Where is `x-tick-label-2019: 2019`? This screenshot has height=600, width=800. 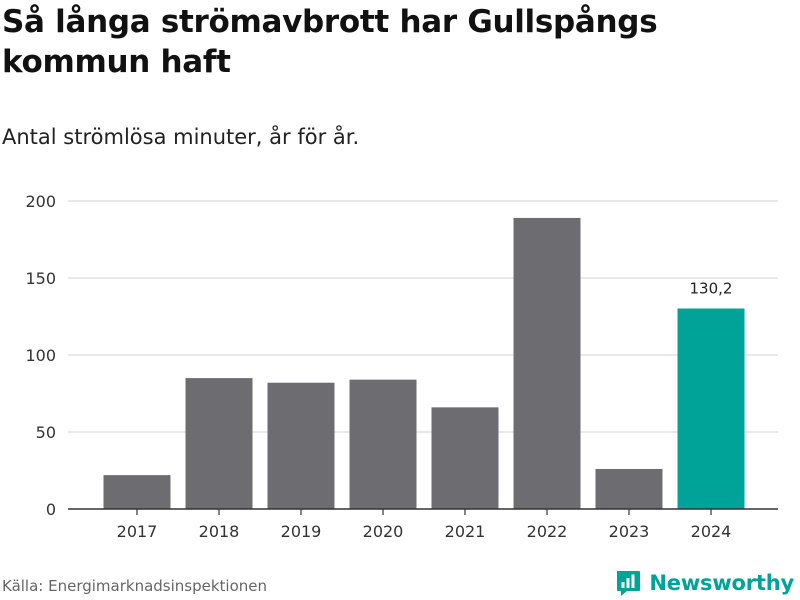
x-tick-label-2019: 2019 is located at coordinates (301, 531).